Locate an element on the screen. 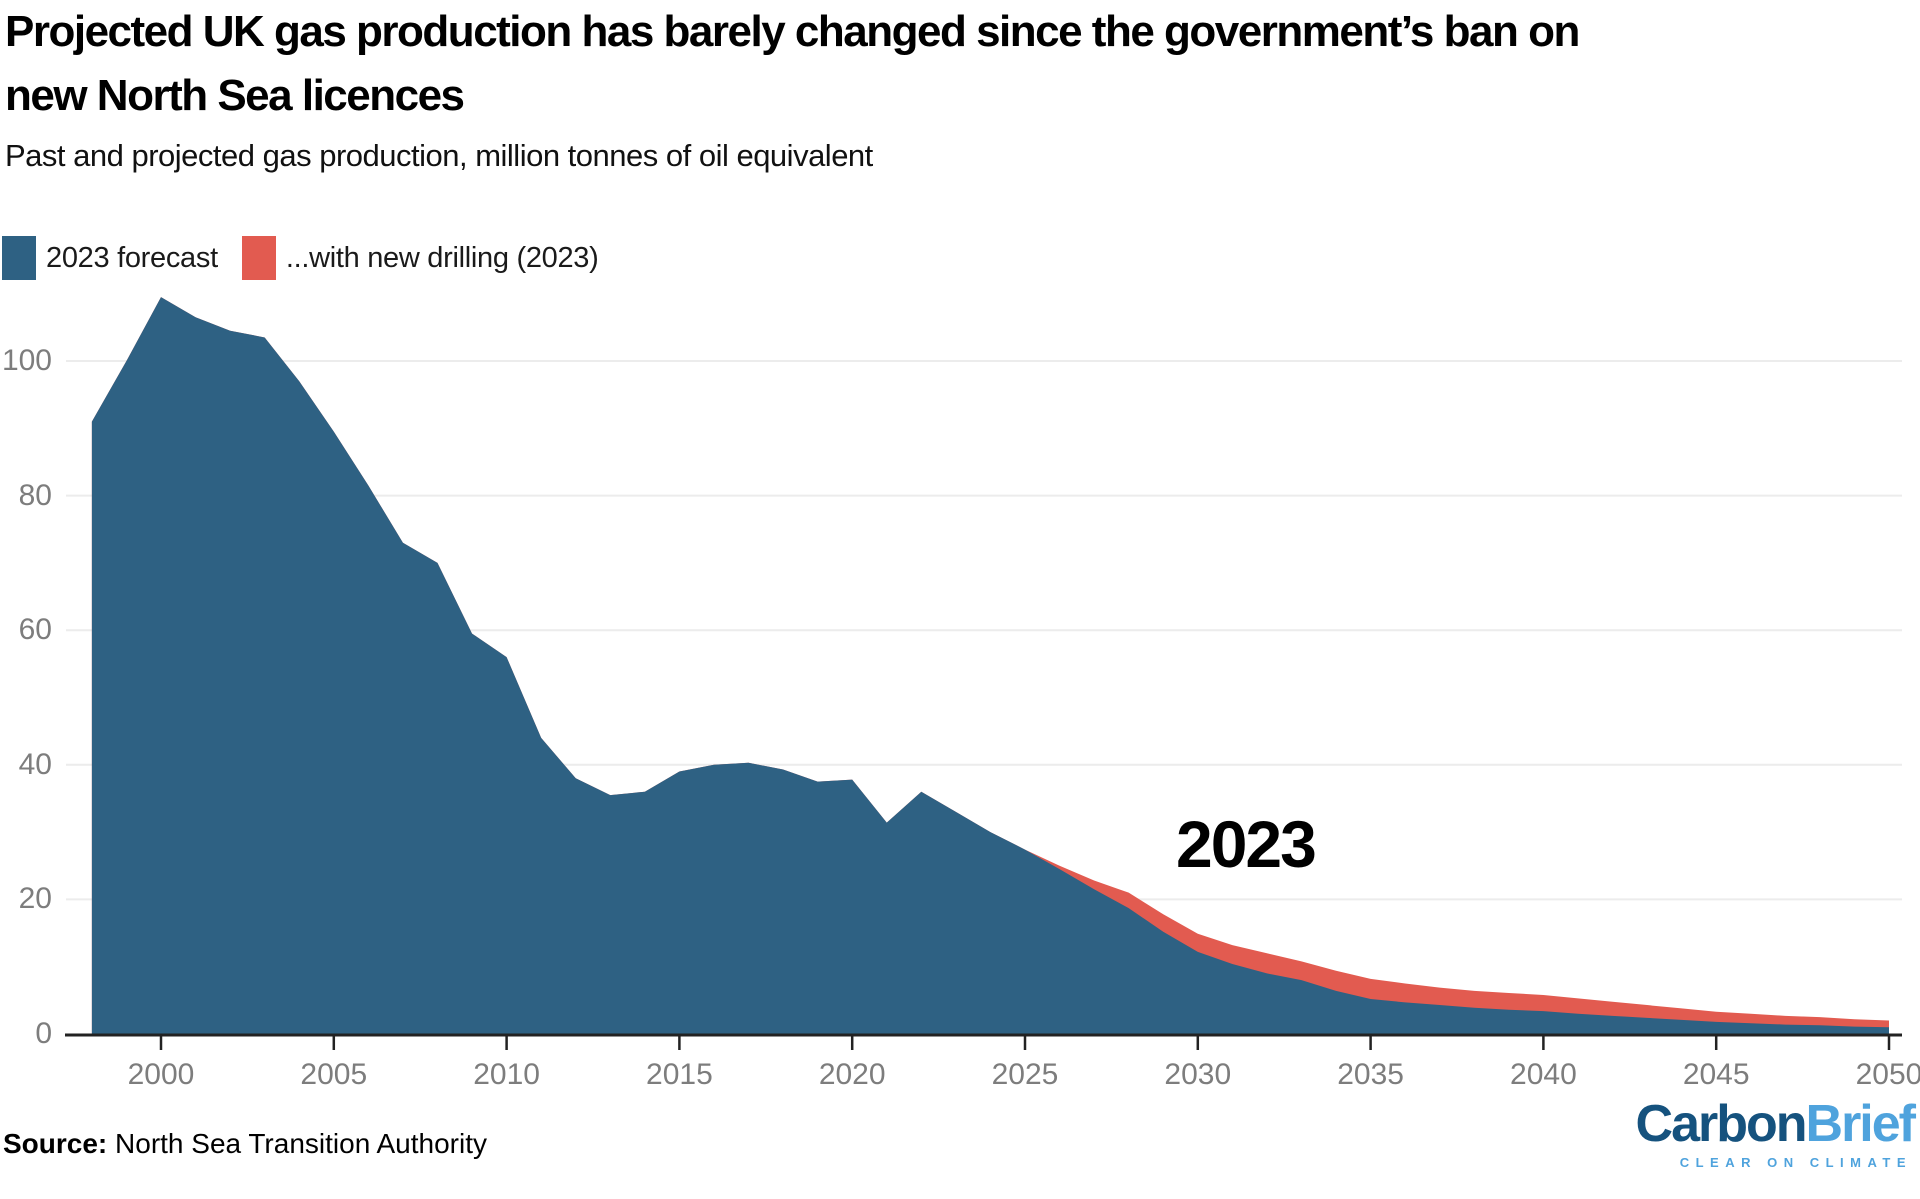 The image size is (1920, 1199). y-axis-label-20: 20 is located at coordinates (35, 899).